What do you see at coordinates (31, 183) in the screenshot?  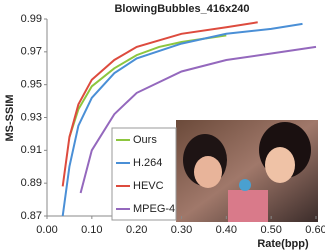 I see `y-tick-label: 0.89` at bounding box center [31, 183].